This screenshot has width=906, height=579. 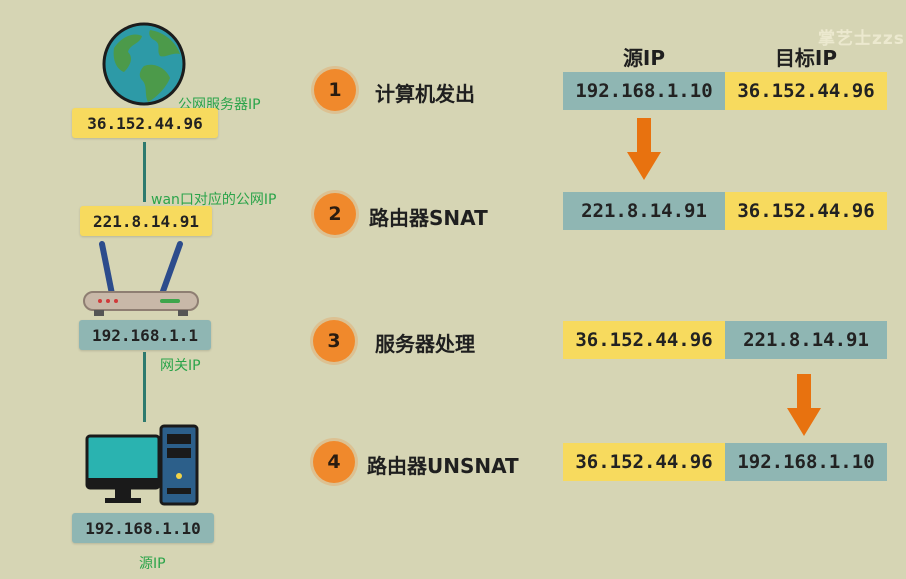 I want to click on step-number: 2, so click(x=335, y=214).